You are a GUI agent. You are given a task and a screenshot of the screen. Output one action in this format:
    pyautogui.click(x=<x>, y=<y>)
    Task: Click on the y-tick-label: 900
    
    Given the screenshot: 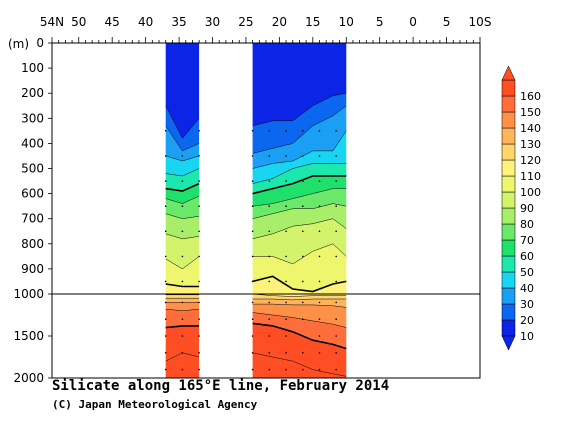 What is the action you would take?
    pyautogui.click(x=32, y=269)
    